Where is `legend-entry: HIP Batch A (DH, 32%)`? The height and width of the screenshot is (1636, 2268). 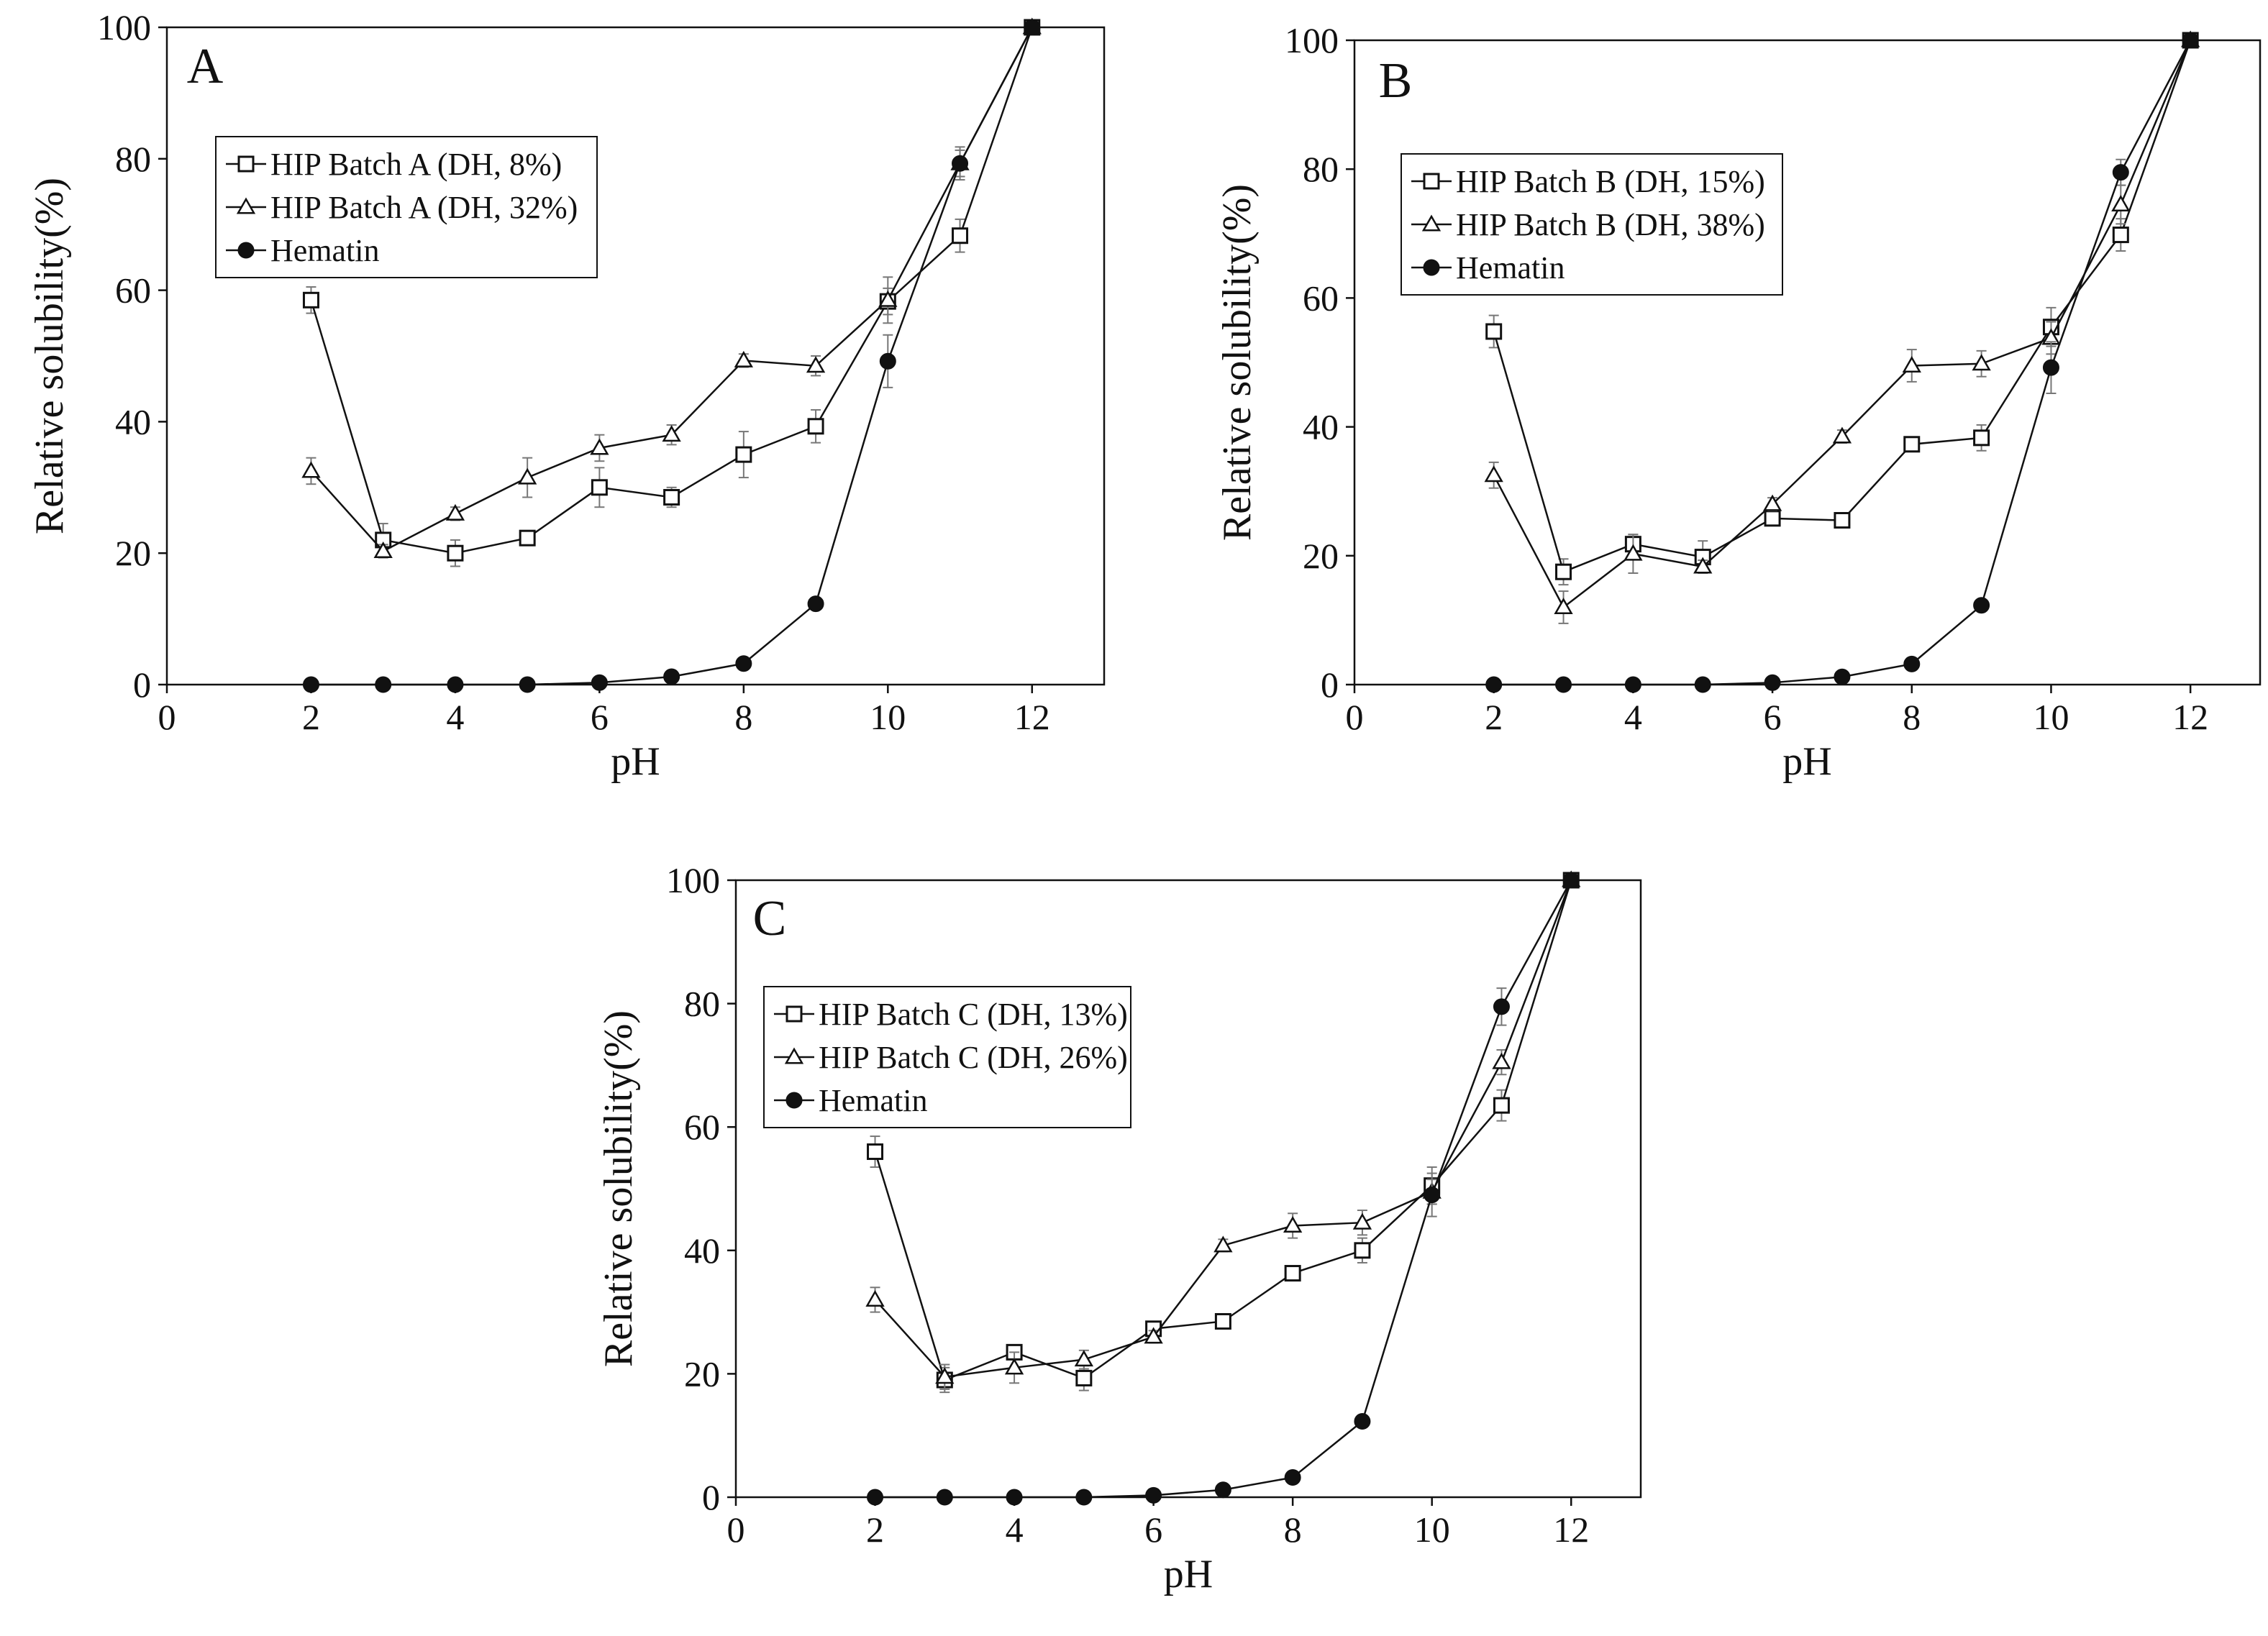 legend-entry: HIP Batch A (DH, 32%) is located at coordinates (424, 207).